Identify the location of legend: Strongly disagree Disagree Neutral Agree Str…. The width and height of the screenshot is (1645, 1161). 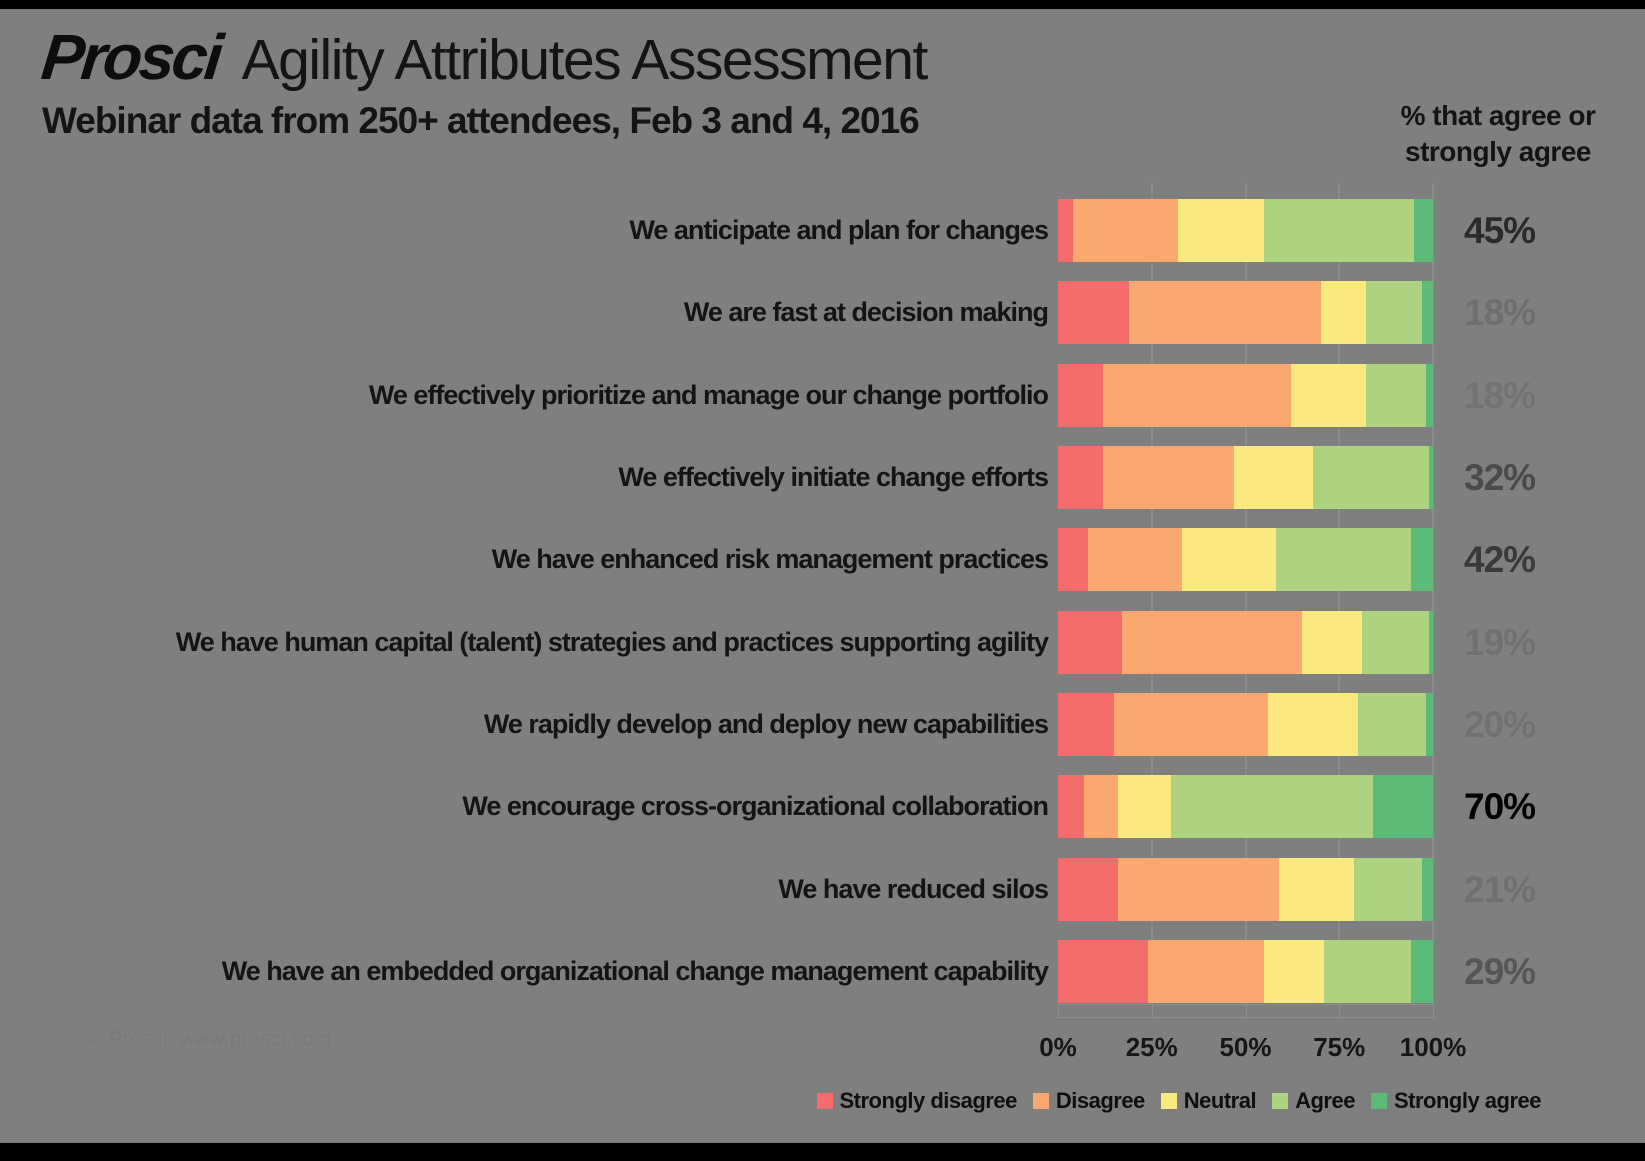
(1179, 1101).